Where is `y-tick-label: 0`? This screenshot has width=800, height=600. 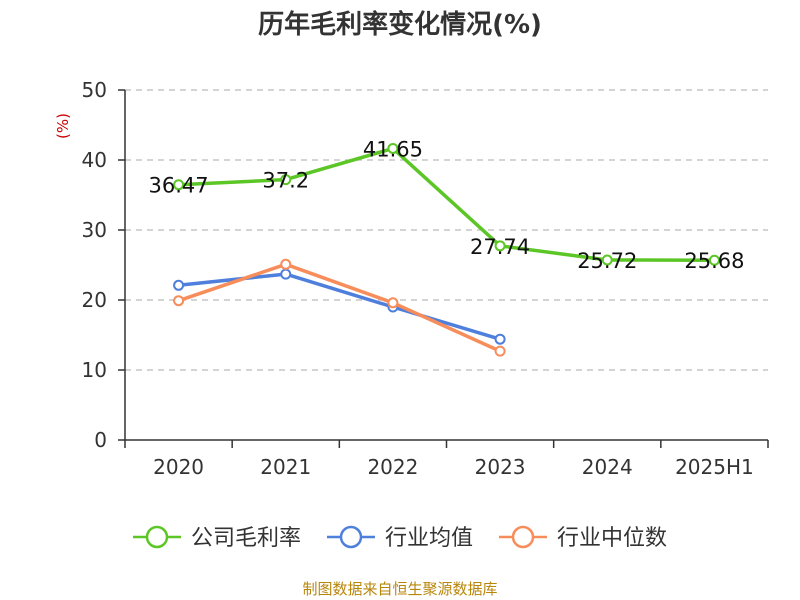 y-tick-label: 0 is located at coordinates (100, 440).